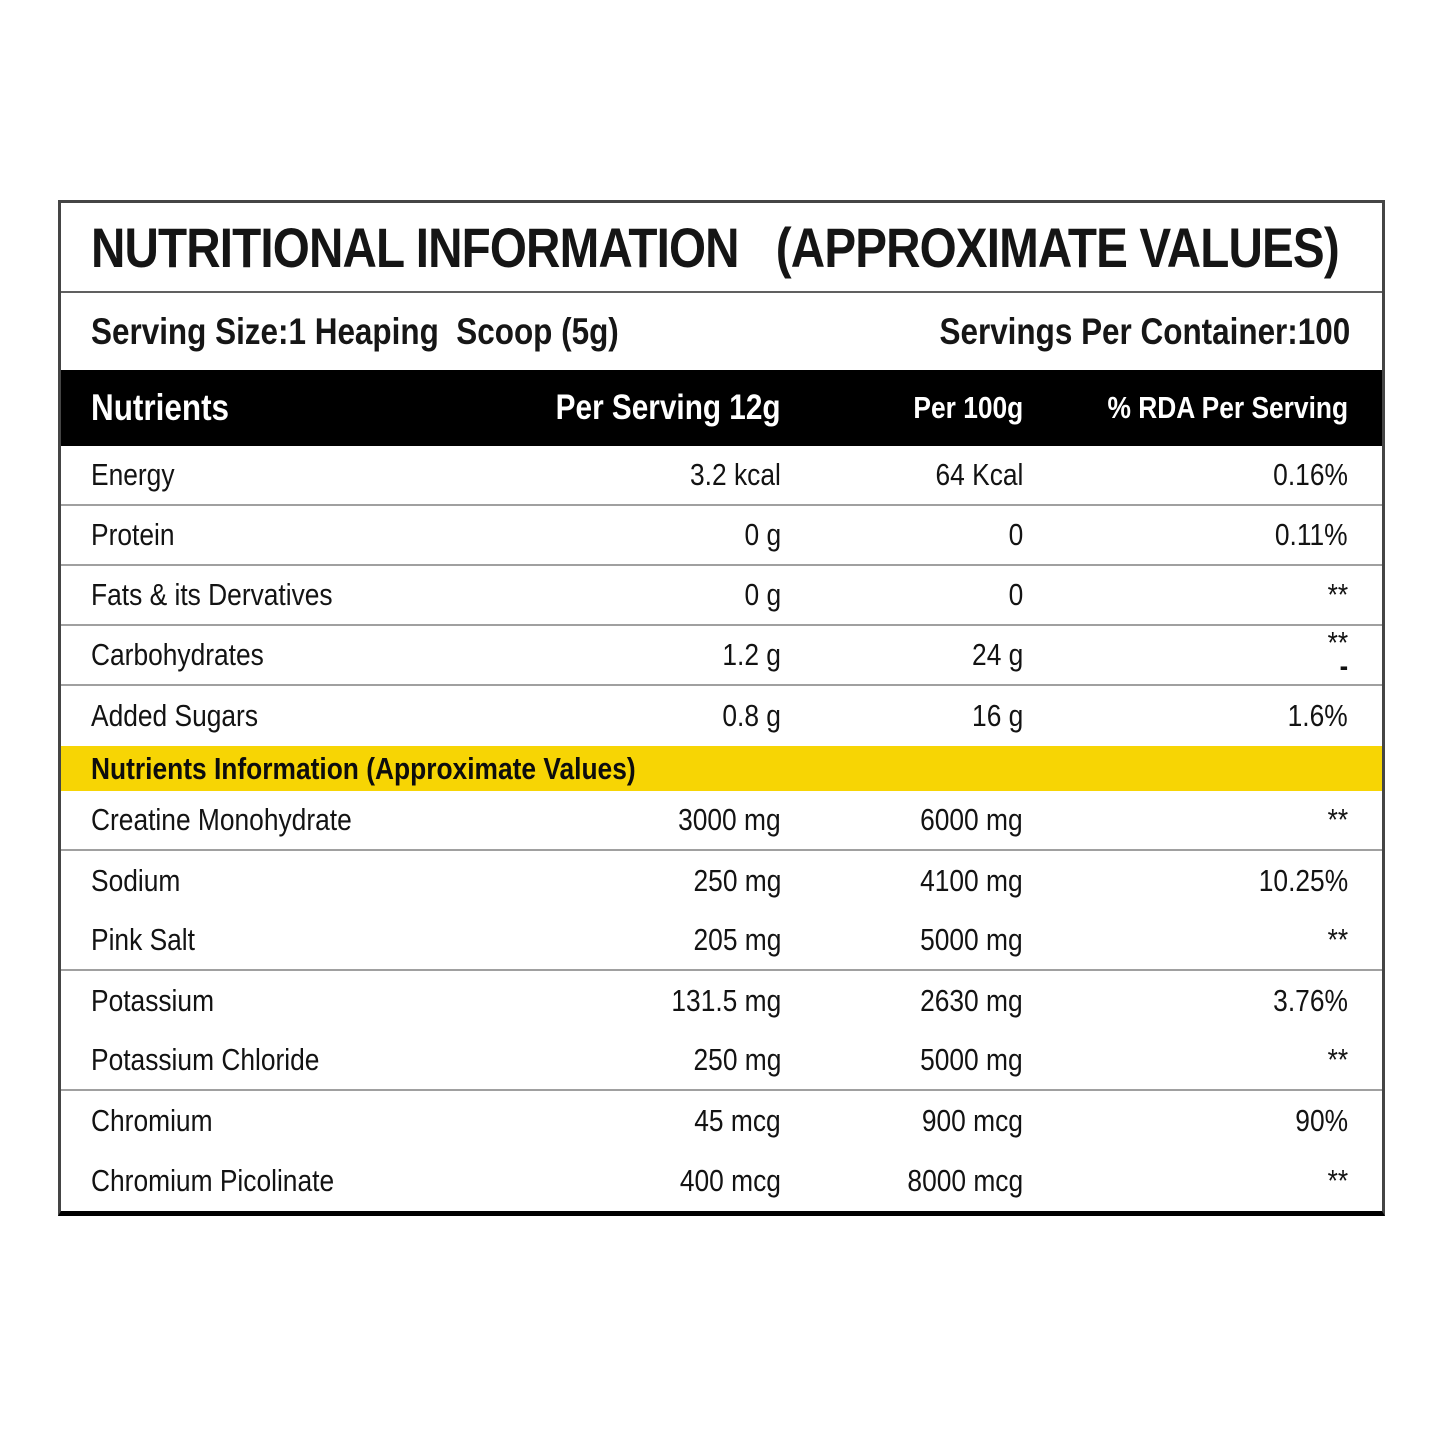 The height and width of the screenshot is (1445, 1445). I want to click on per-100g-value: 16 g, so click(997, 715).